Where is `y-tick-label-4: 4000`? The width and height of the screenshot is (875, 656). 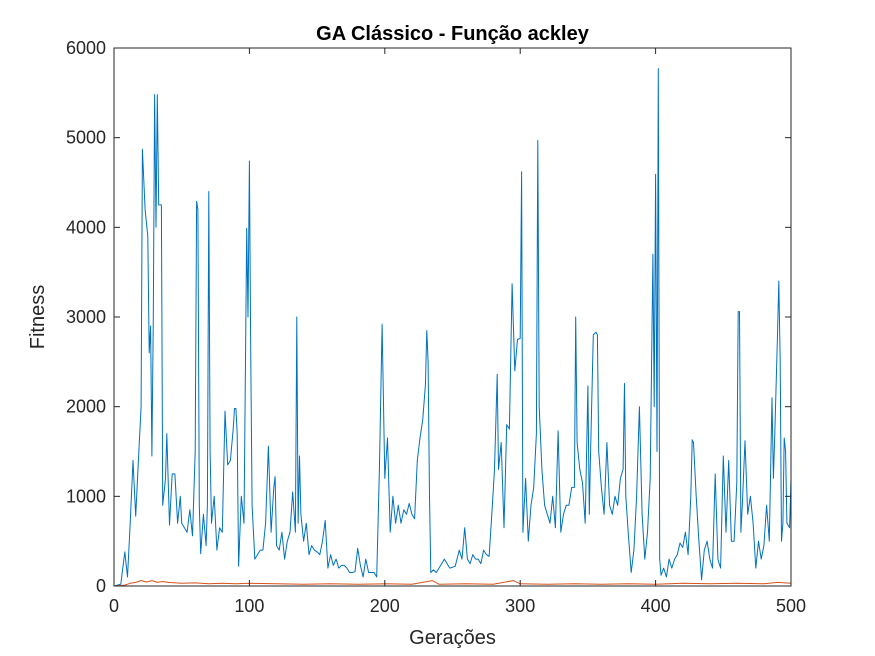 y-tick-label-4: 4000 is located at coordinates (86, 227).